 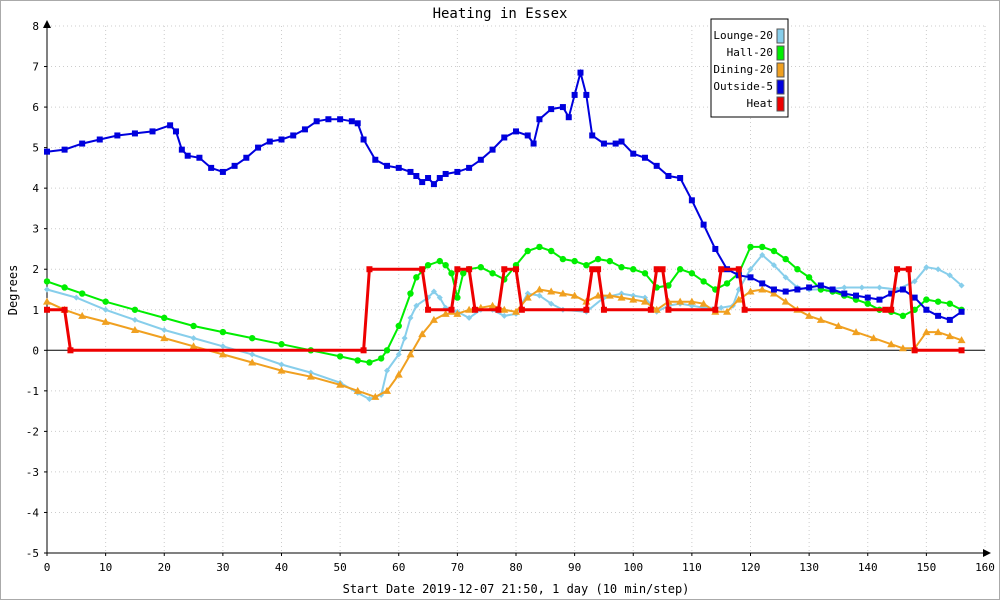 I want to click on x-tick-label: 90, so click(x=574, y=567).